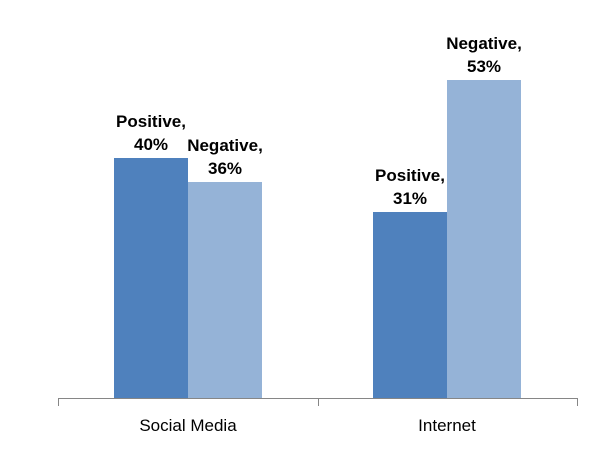 Image resolution: width=589 pixels, height=449 pixels. Describe the element at coordinates (225, 290) in the screenshot. I see `bar-negative-social-media` at that location.